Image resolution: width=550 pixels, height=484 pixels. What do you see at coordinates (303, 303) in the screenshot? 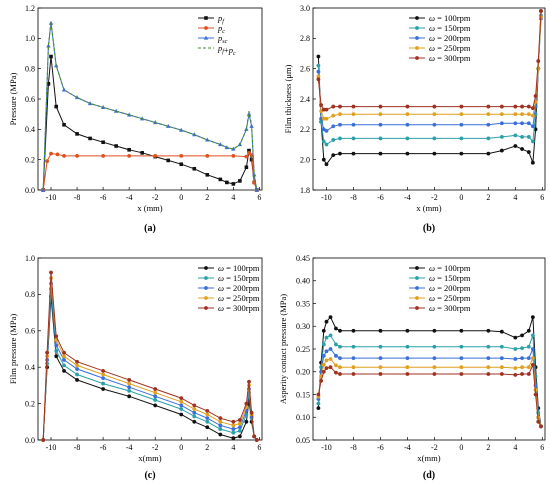
I see `y-tick-label: 0.35` at bounding box center [303, 303].